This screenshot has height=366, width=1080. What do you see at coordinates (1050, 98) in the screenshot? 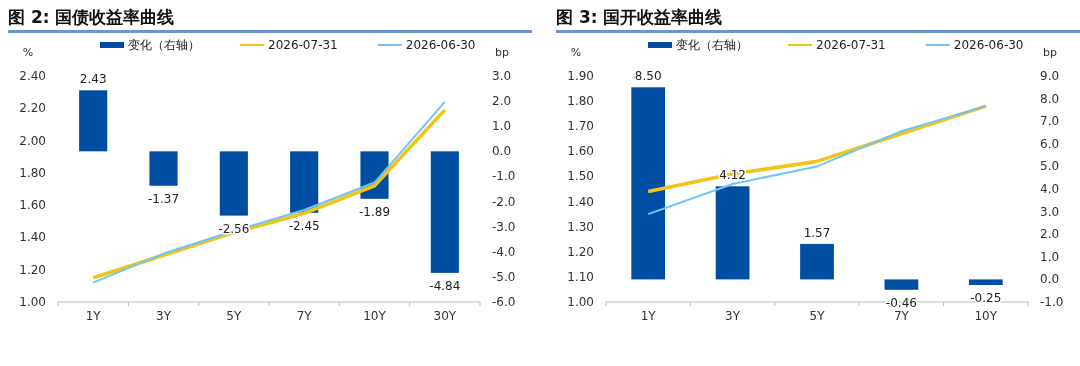
I see `y2-tick-label: 8.0` at bounding box center [1050, 98].